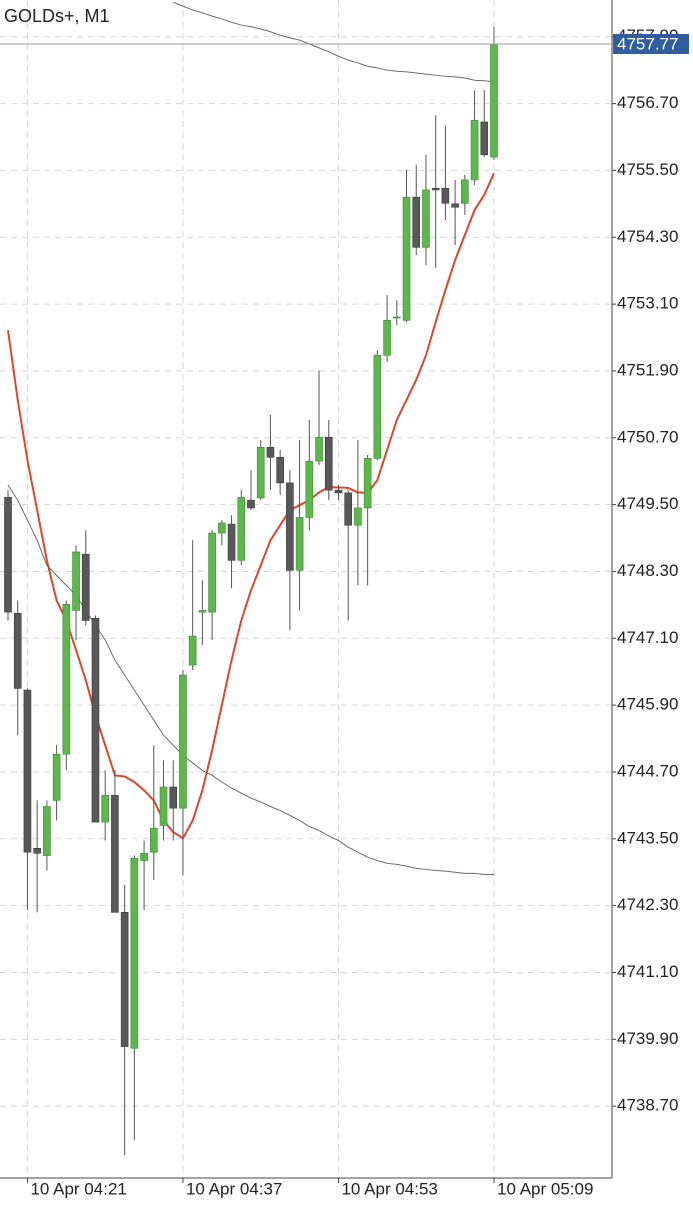 This screenshot has width=693, height=1205. Describe the element at coordinates (647, 503) in the screenshot. I see `y-tick-label: 4749.50` at that location.